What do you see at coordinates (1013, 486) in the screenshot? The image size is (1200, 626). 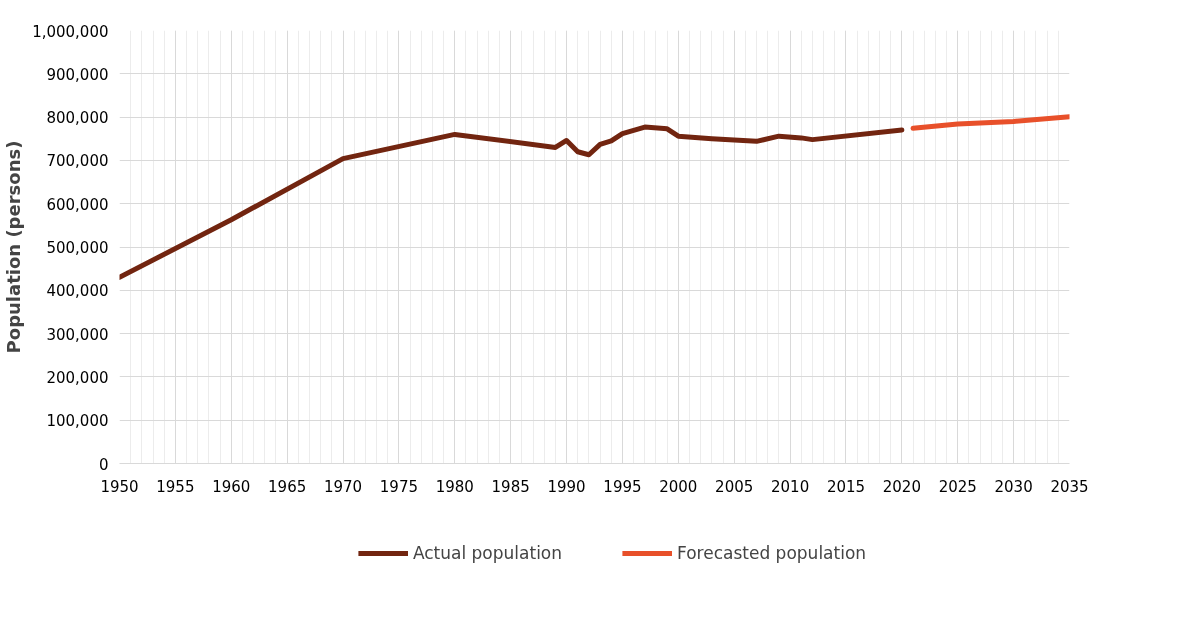 I see `x-tick-label: 2030` at bounding box center [1013, 486].